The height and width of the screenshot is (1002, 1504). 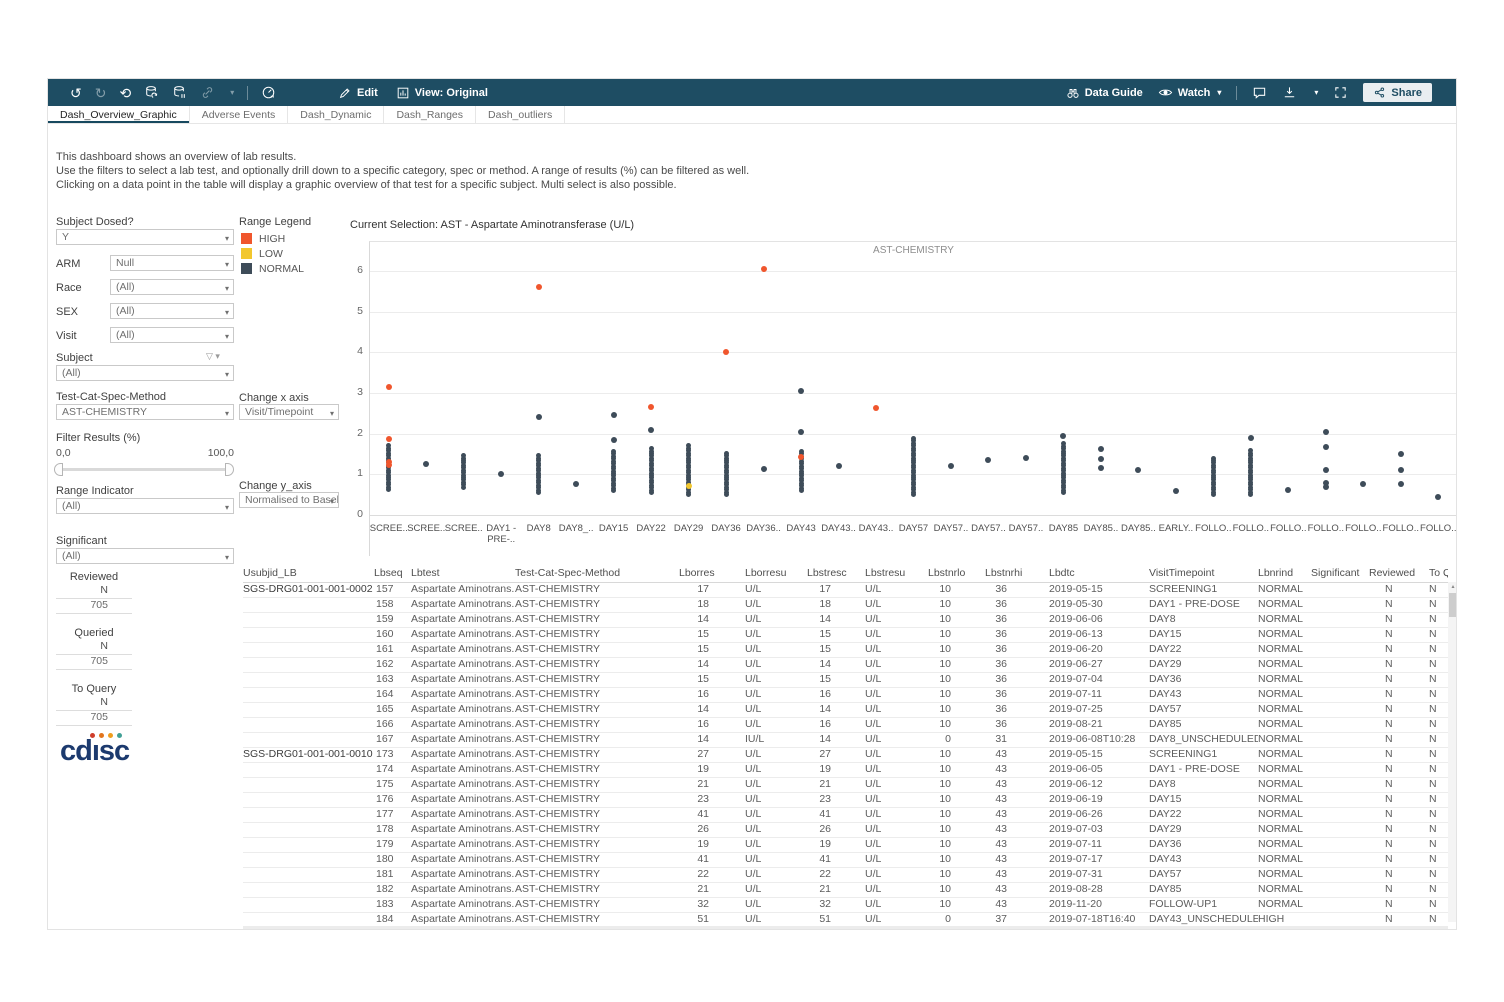 What do you see at coordinates (144, 469) in the screenshot?
I see `results-slider-track` at bounding box center [144, 469].